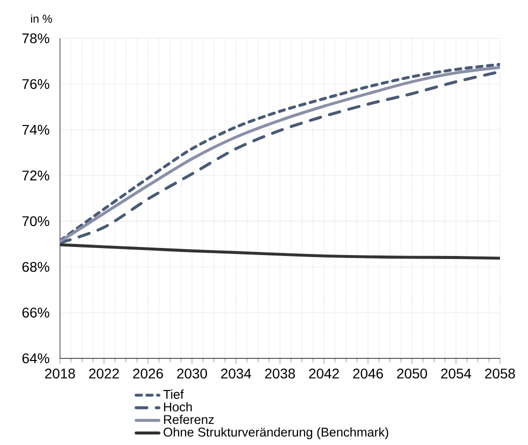  What do you see at coordinates (36, 38) in the screenshot?
I see `y-tick-label: 78%` at bounding box center [36, 38].